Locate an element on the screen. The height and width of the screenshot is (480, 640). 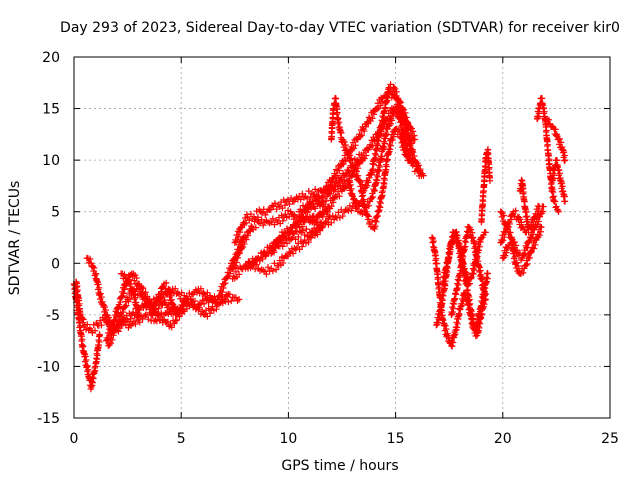
x-tick-label: 20 is located at coordinates (503, 439).